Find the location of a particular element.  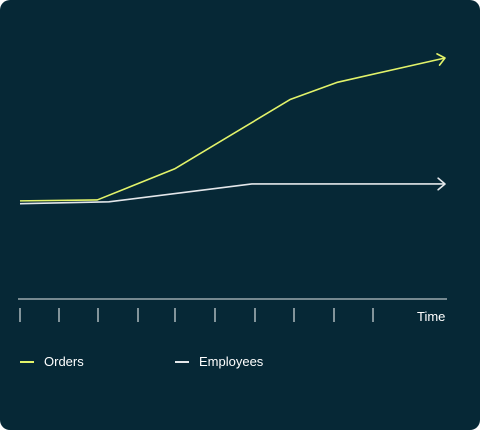

arrowhead-employees is located at coordinates (441, 184).